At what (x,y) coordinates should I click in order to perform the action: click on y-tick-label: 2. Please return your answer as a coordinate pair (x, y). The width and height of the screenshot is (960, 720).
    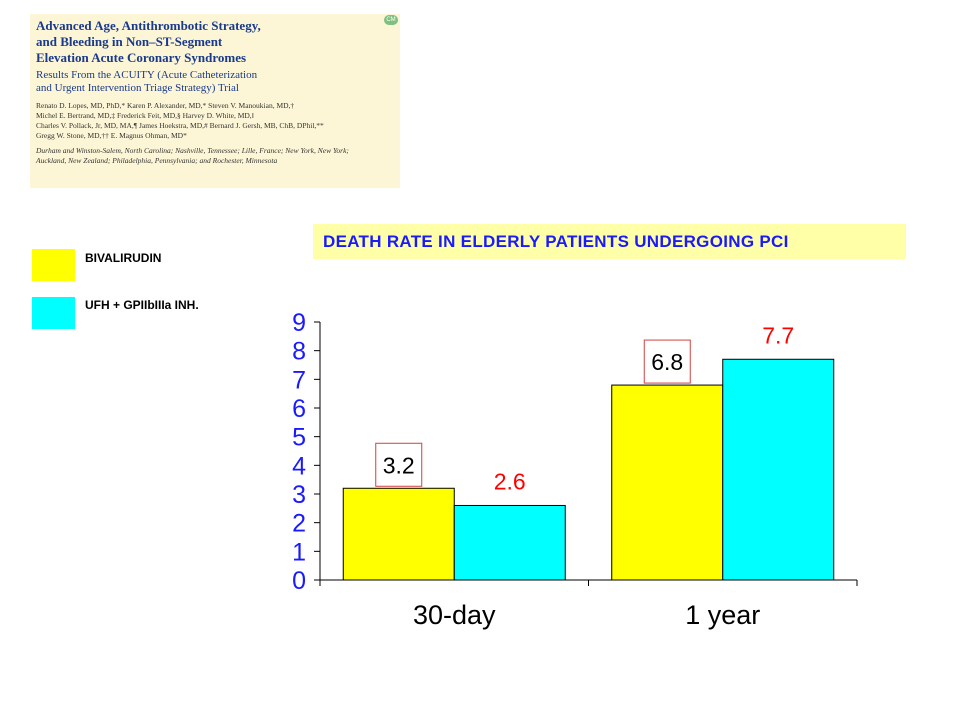
    Looking at the image, I should click on (299, 524).